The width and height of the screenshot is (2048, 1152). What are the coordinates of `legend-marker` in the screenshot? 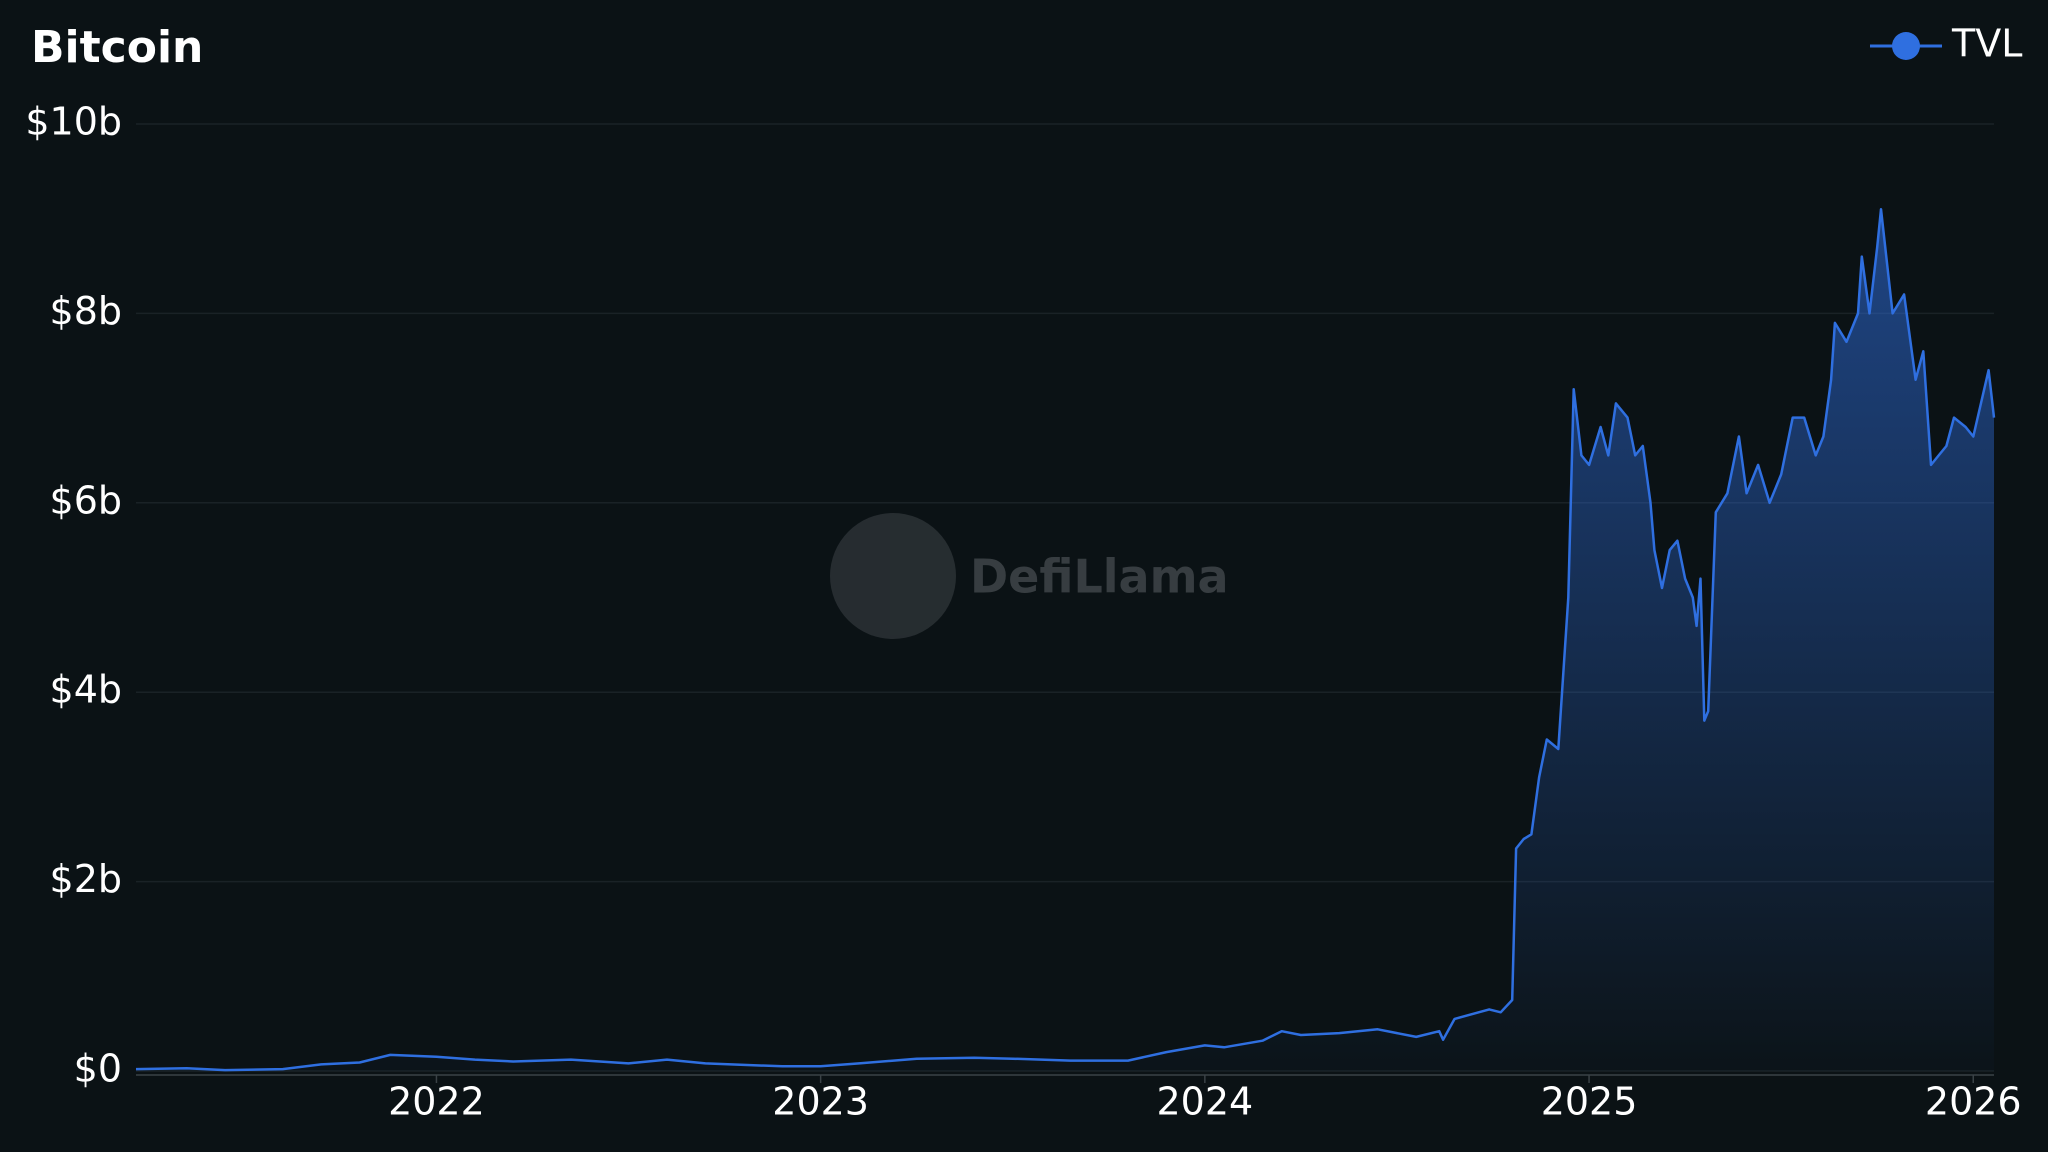 It's located at (1906, 46).